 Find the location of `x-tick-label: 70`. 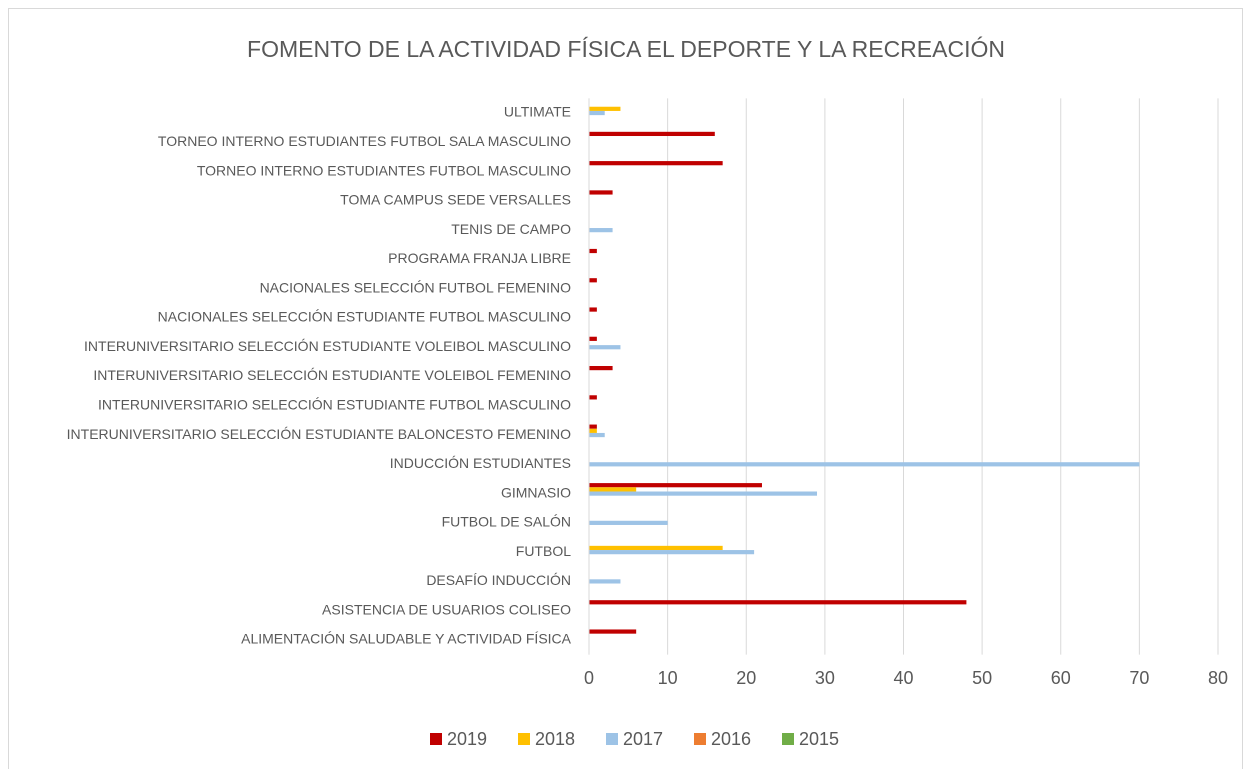

x-tick-label: 70 is located at coordinates (1139, 678).